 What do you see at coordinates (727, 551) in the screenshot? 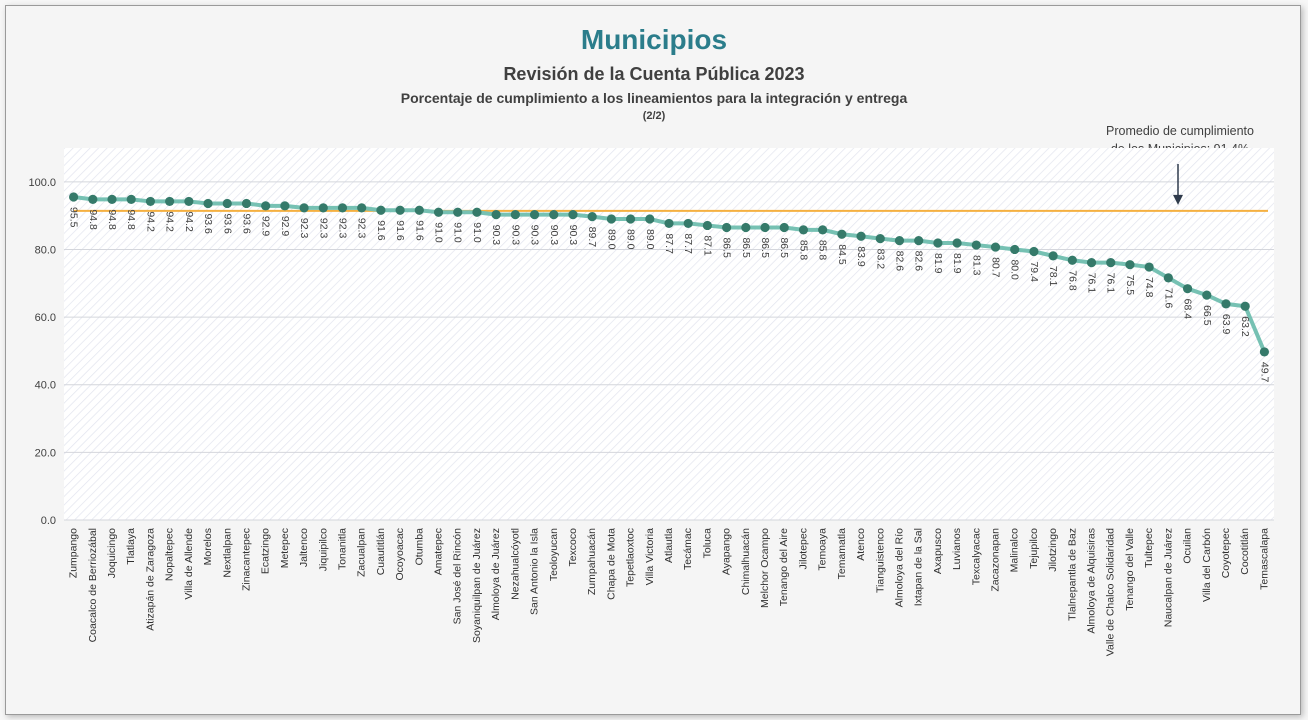
I see `x-tick-label: Ayapango` at bounding box center [727, 551].